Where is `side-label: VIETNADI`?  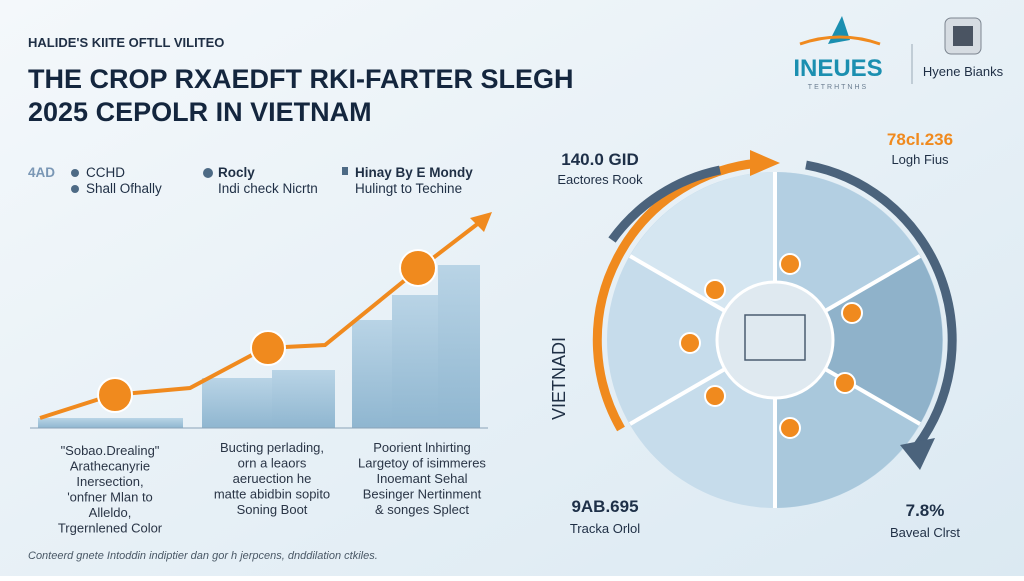
side-label: VIETNADI is located at coordinates (559, 378).